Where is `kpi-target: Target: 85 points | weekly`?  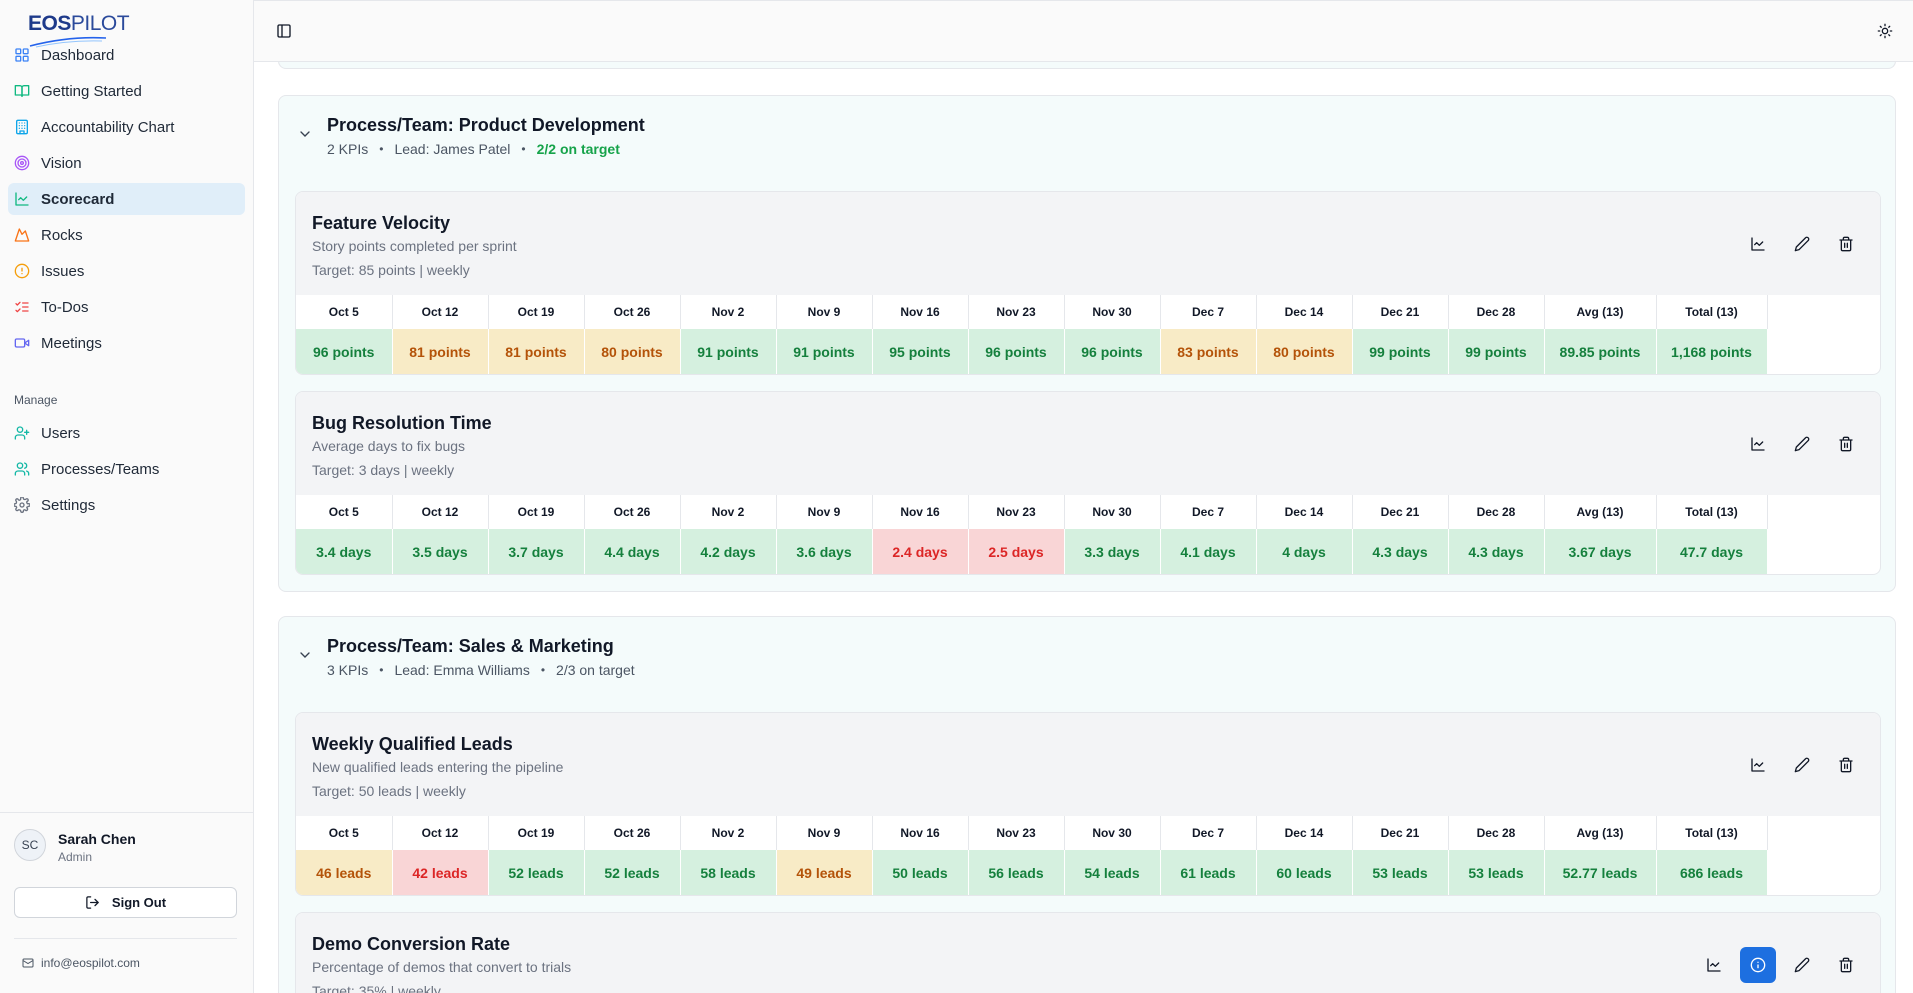 kpi-target: Target: 85 points | weekly is located at coordinates (391, 270).